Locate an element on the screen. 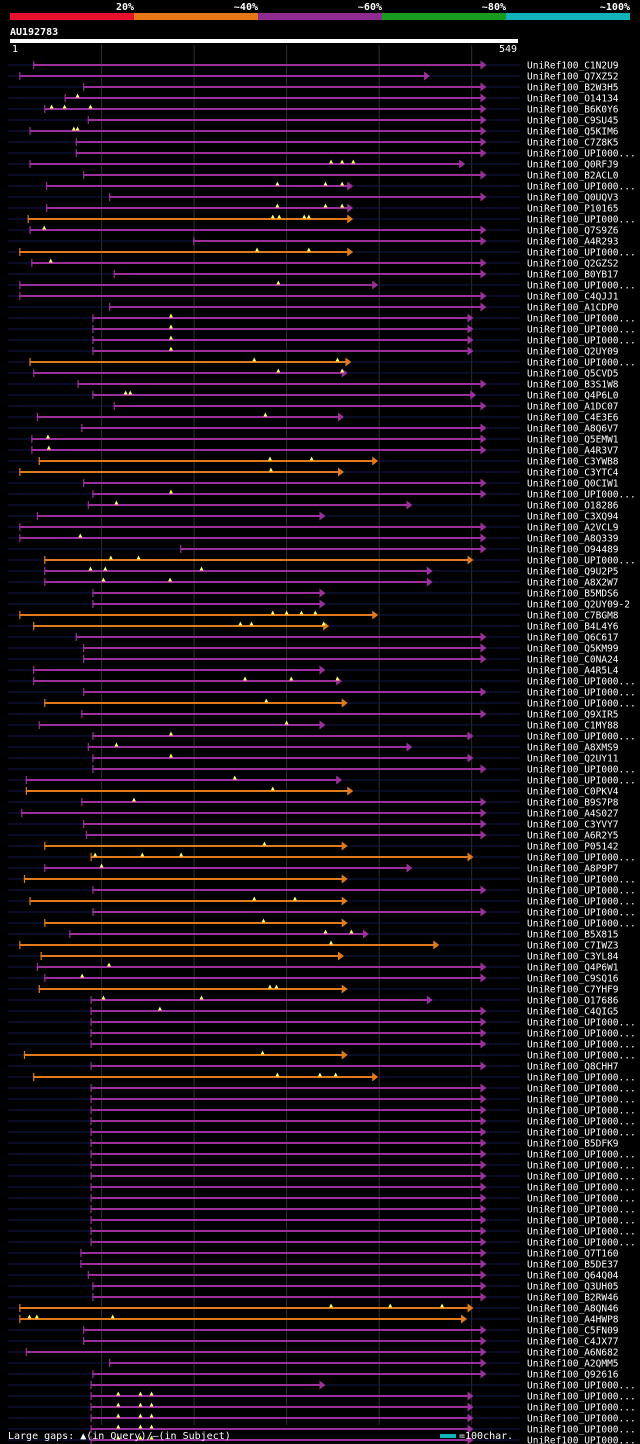 This screenshot has height=1444, width=640. hit-label: UniRef100_P10165 is located at coordinates (573, 209).